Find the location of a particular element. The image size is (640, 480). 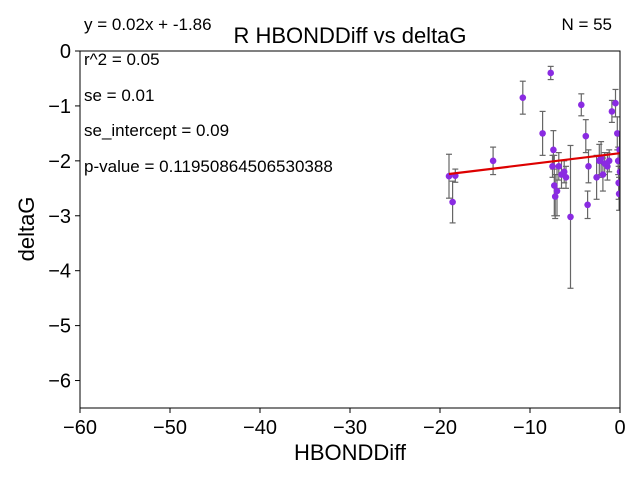

y-tick-label: −4 is located at coordinates (59, 272).